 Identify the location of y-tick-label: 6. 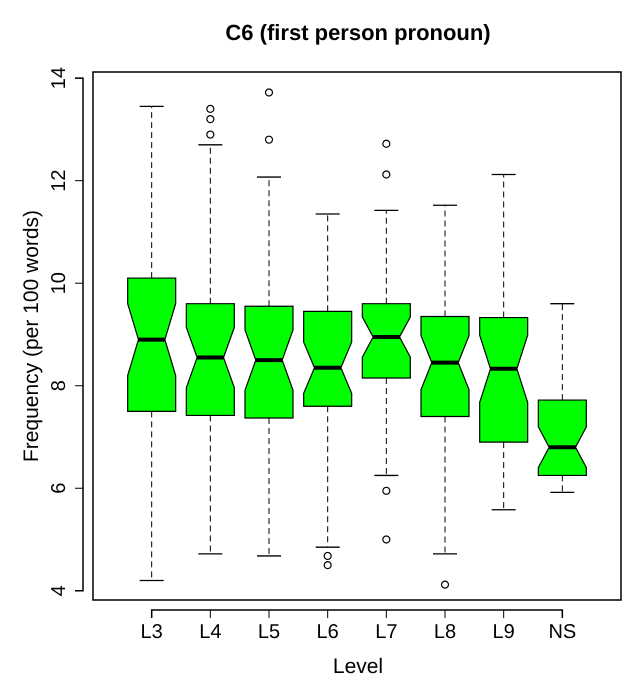
(59, 488).